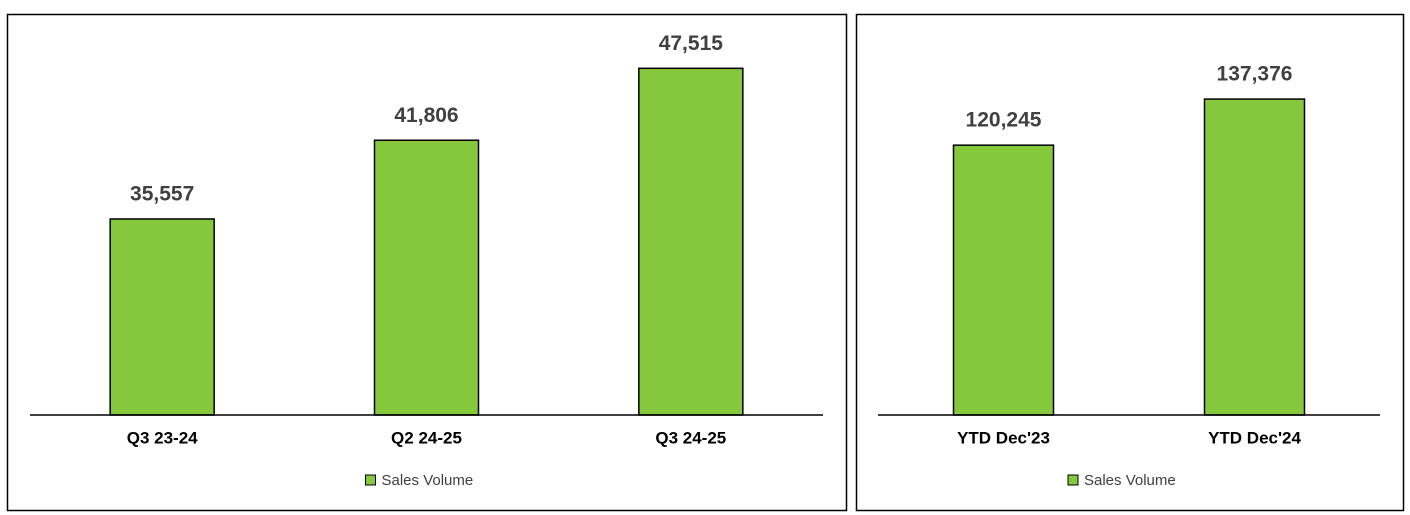  Describe the element at coordinates (691, 43) in the screenshot. I see `value-label: 47,515` at that location.